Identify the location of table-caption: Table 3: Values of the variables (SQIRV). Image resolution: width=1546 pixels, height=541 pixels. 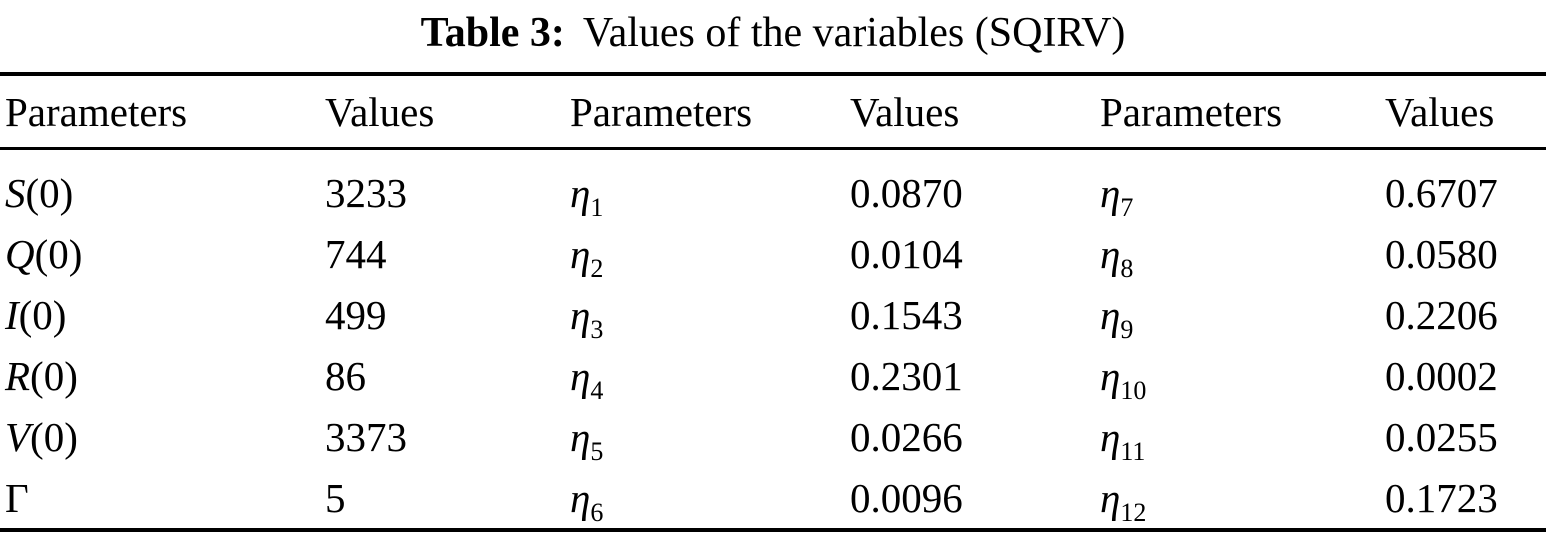
(773, 33).